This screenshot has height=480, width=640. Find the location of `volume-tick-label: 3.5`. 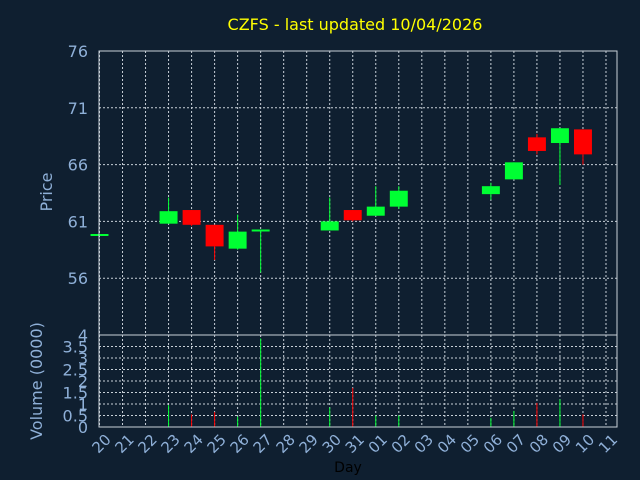

volume-tick-label: 3.5 is located at coordinates (75, 347).